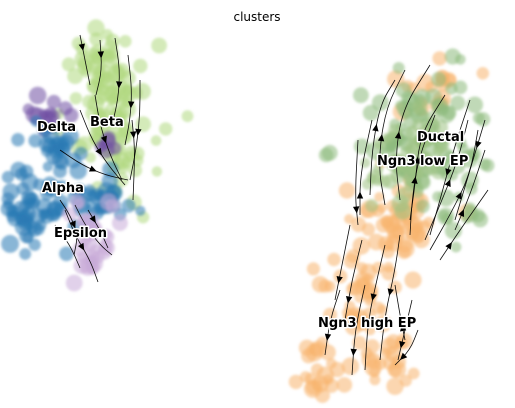 This screenshot has width=515, height=408. Describe the element at coordinates (440, 137) in the screenshot. I see `cluster-label-ductal: Ductal` at that location.